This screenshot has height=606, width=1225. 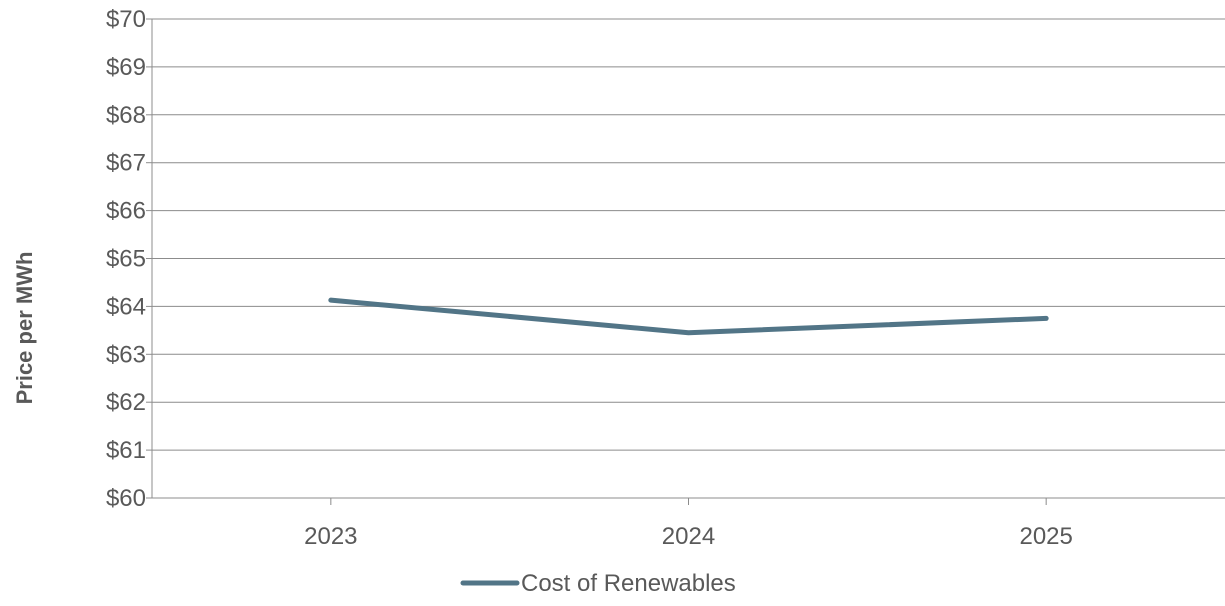 I want to click on legend: Cost of Renewables, so click(x=599, y=583).